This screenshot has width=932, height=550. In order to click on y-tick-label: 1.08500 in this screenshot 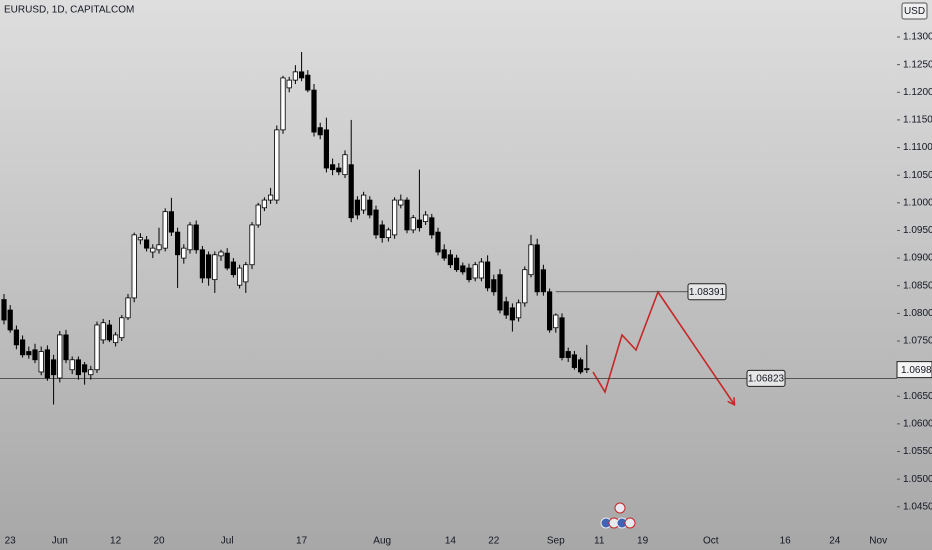, I will do `click(917, 285)`.